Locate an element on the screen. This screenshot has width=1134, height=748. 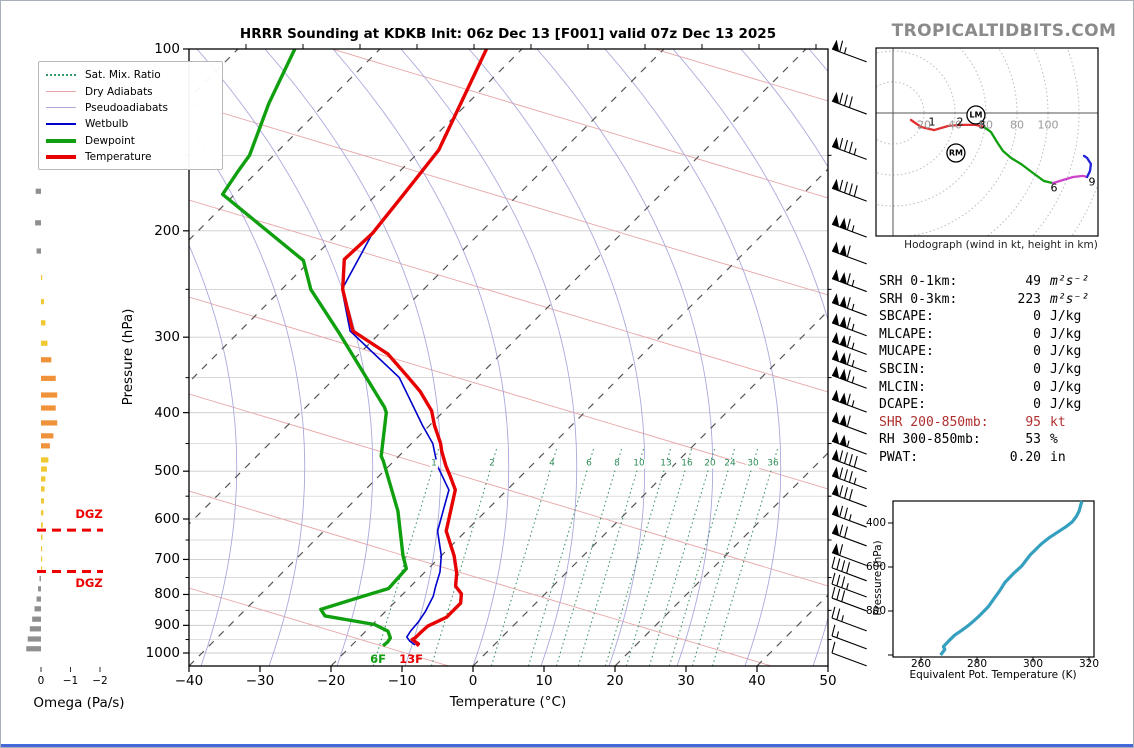
legend-item-label: Sat. Mix. Ratio is located at coordinates (123, 75).